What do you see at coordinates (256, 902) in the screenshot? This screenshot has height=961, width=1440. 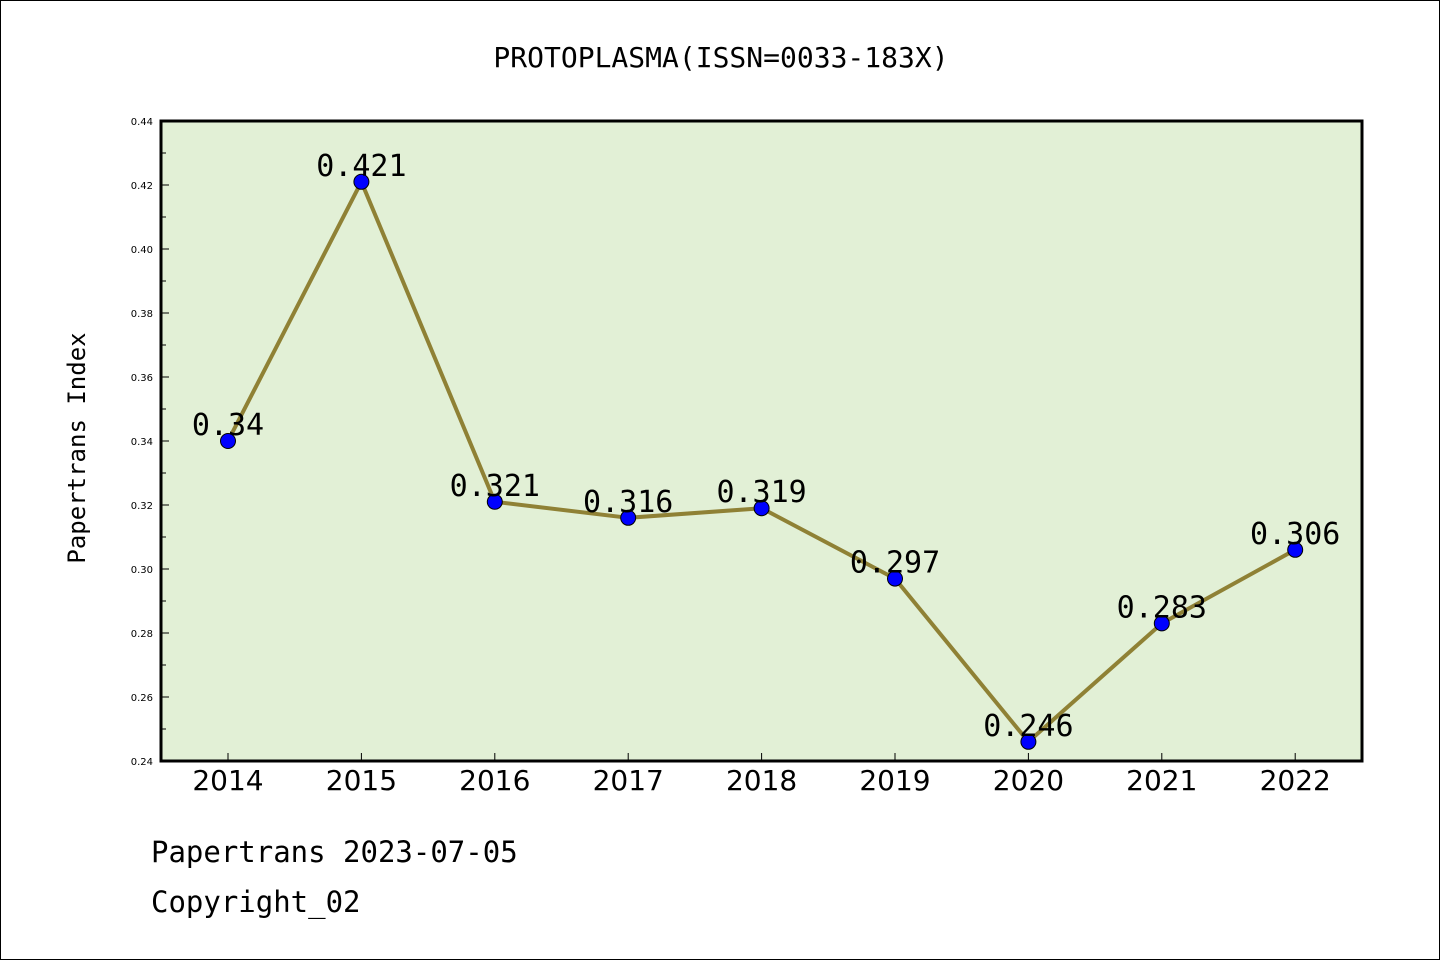 I see `footer-copyright: Copyright_02` at bounding box center [256, 902].